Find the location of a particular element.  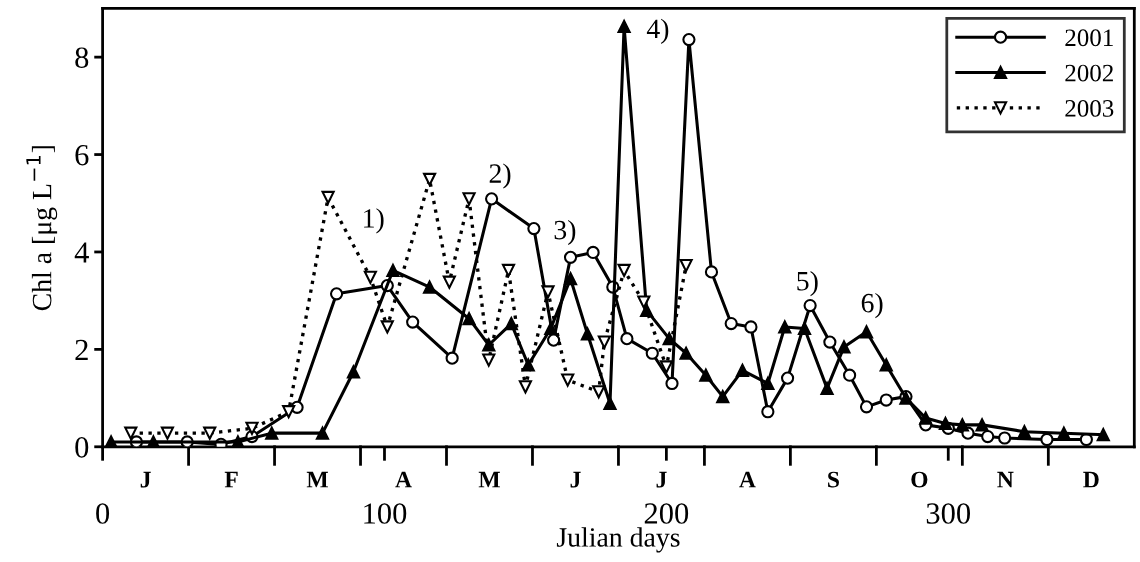

annotation: 5) is located at coordinates (807, 284).